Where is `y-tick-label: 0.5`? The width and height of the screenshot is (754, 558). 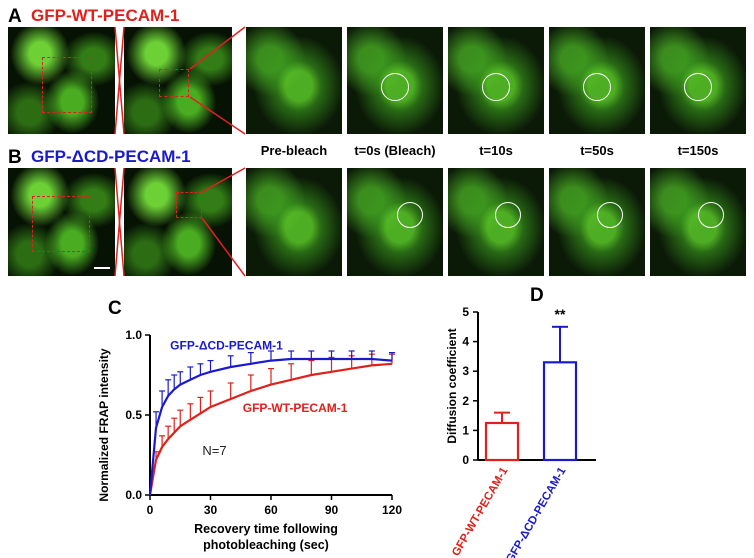 y-tick-label: 0.5 is located at coordinates (133, 415).